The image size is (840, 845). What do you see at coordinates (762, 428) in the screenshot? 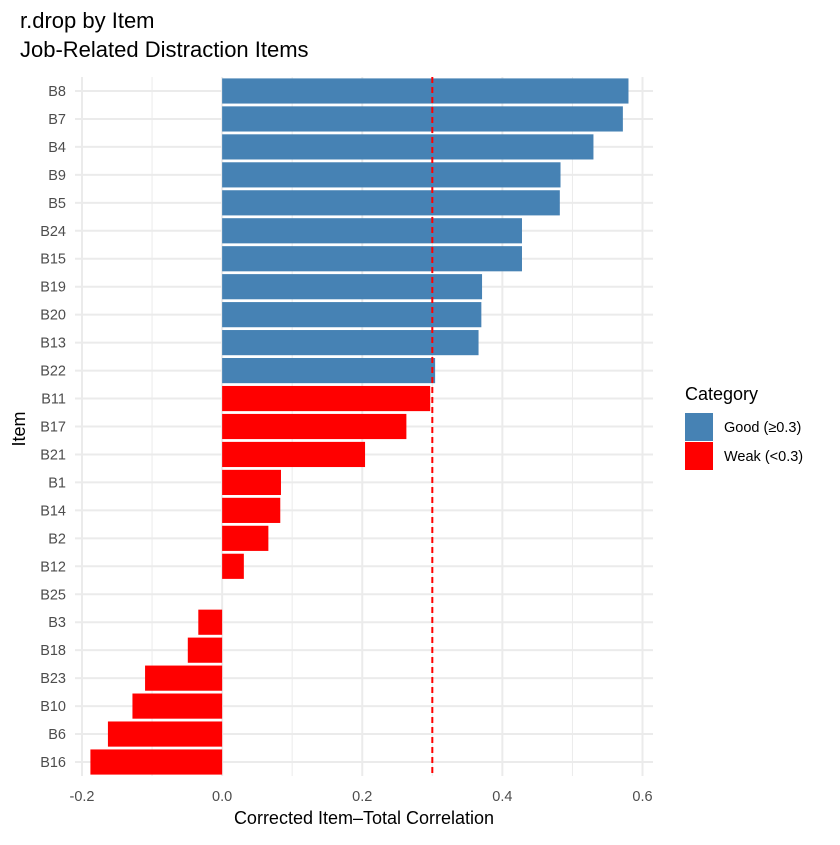
I see `legend-label-good: Good (≥0.3)` at bounding box center [762, 428].